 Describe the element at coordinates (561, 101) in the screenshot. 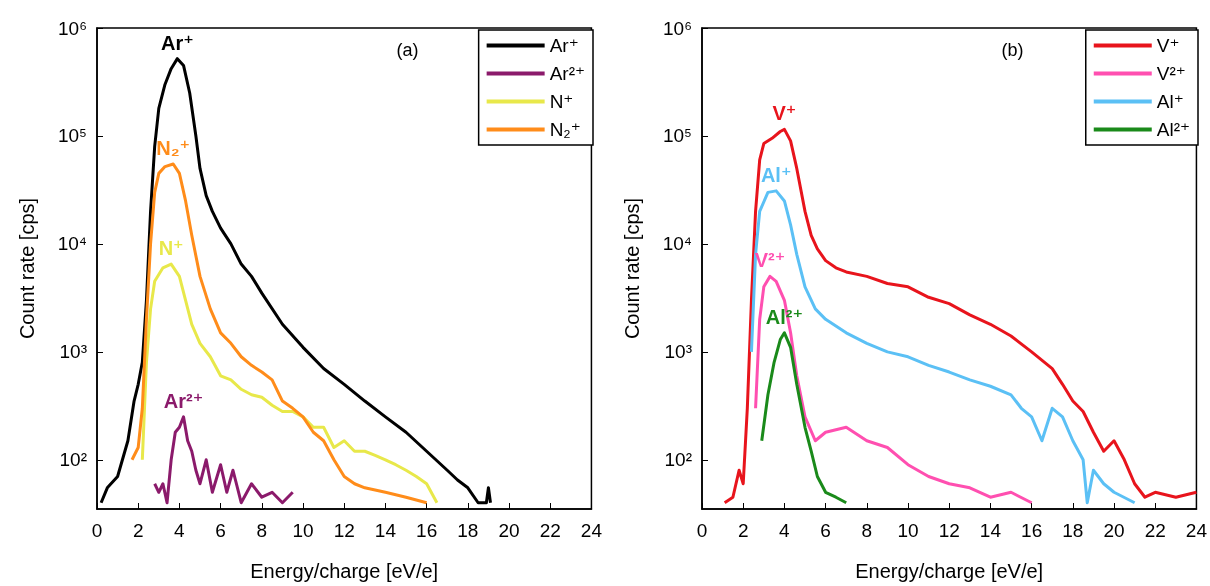

I see `legend-label: N⁺` at that location.